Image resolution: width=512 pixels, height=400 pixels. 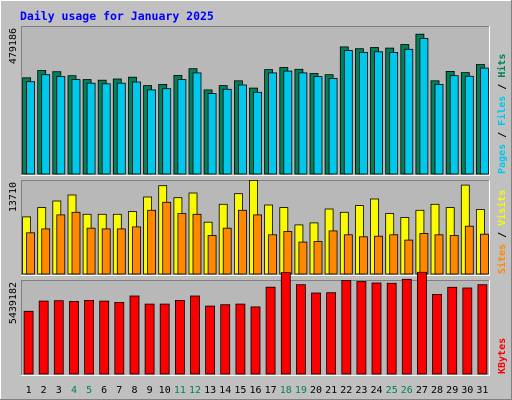 What do you see at coordinates (134, 390) in the screenshot?
I see `x-tick-label-day-8: 8` at bounding box center [134, 390].